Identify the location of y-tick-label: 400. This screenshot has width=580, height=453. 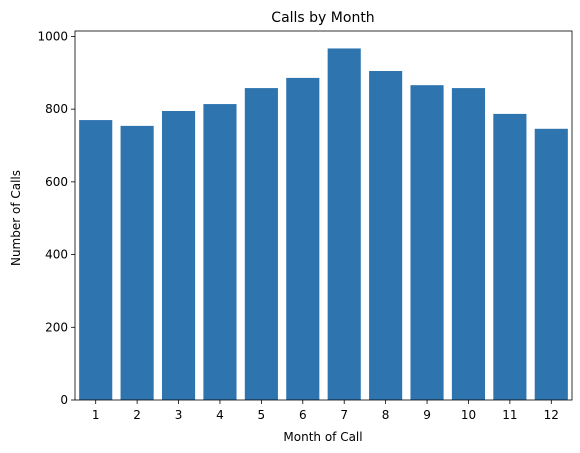
(56, 255).